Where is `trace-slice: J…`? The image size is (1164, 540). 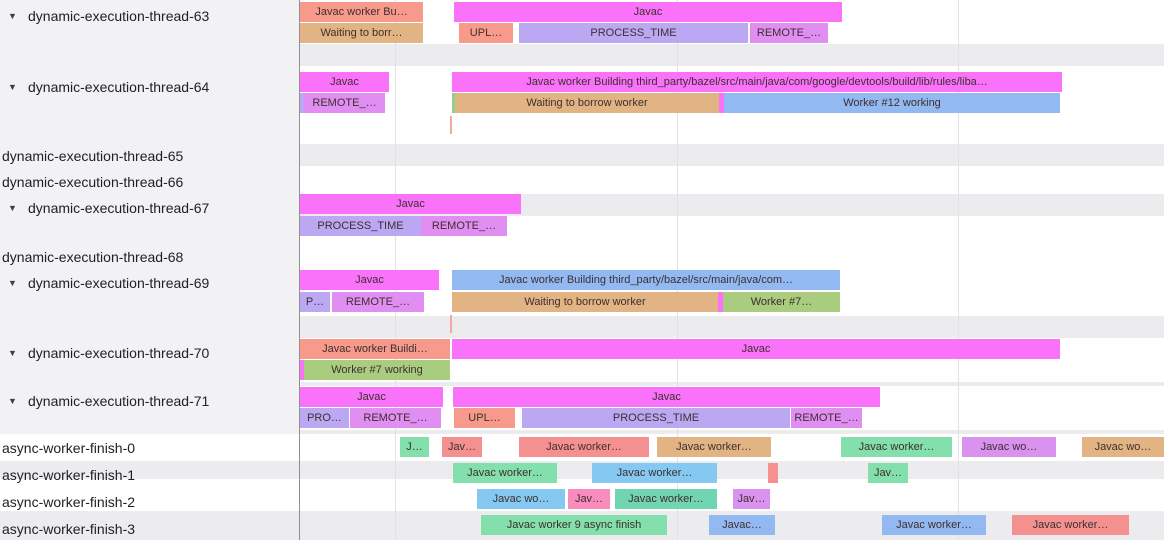
trace-slice: J… is located at coordinates (414, 447).